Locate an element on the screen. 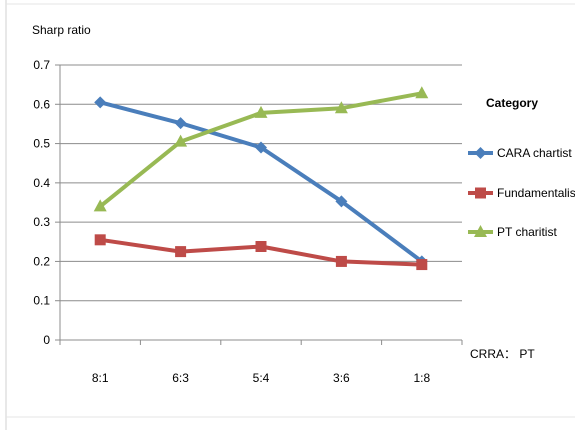 The height and width of the screenshot is (430, 575). legend-label: Fundamentalist is located at coordinates (536, 193).